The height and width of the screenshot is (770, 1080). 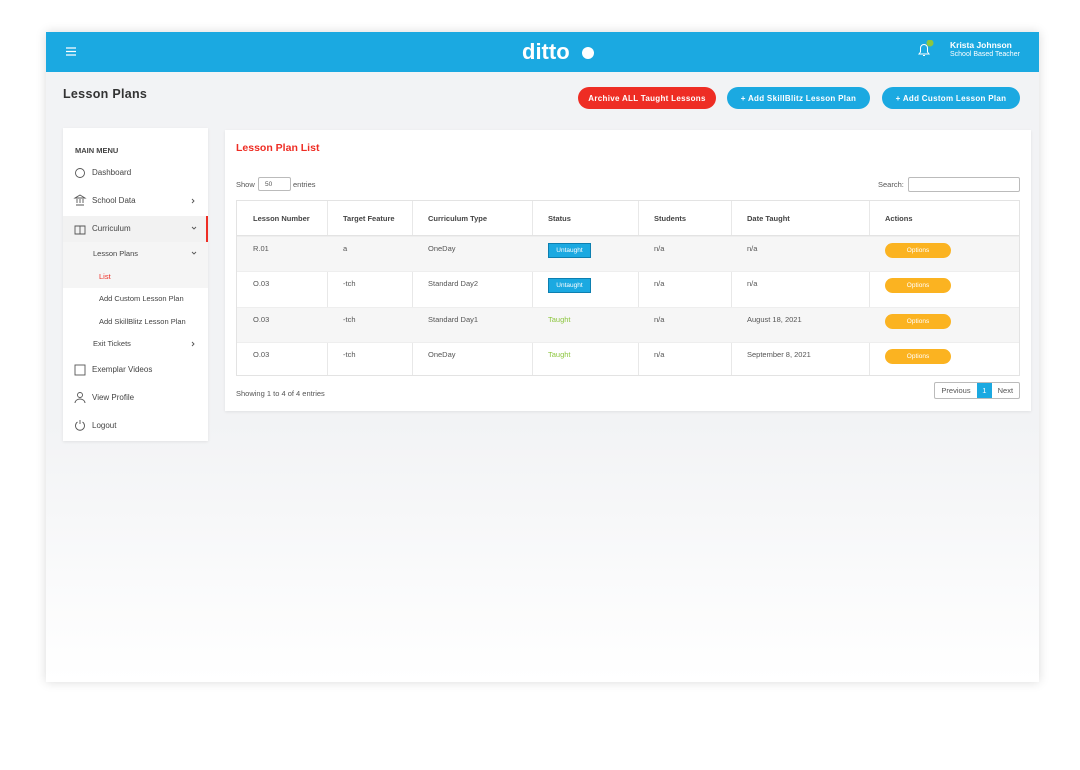 I want to click on user-role: School Based Teacher, so click(x=985, y=54).